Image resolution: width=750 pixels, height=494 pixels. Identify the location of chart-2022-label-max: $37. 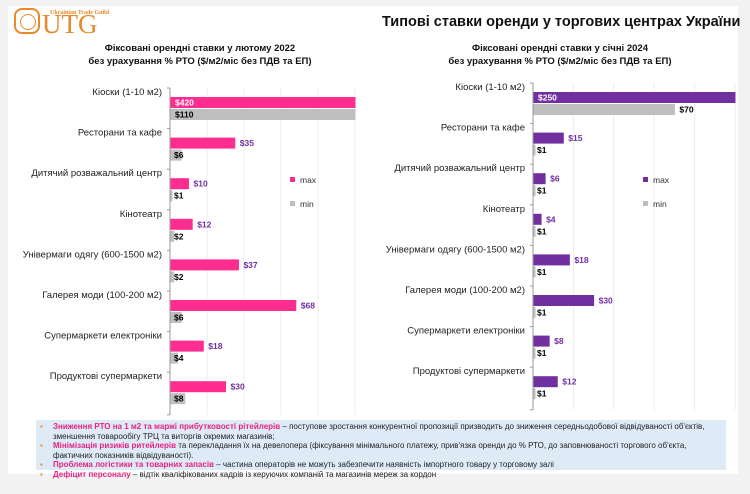
(250, 265).